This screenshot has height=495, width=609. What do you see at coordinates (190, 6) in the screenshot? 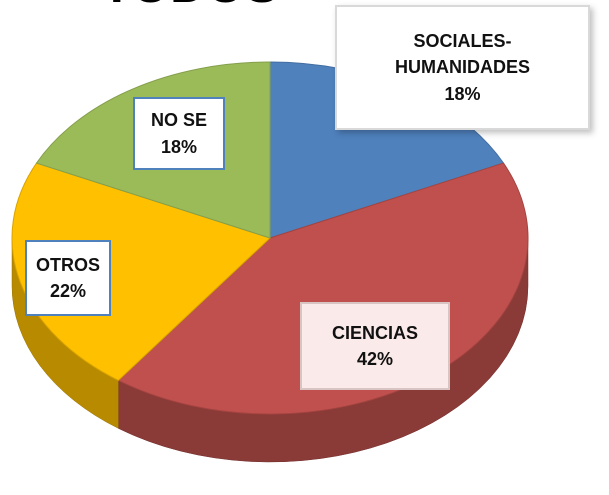
I see `chart-title: TODOS` at bounding box center [190, 6].